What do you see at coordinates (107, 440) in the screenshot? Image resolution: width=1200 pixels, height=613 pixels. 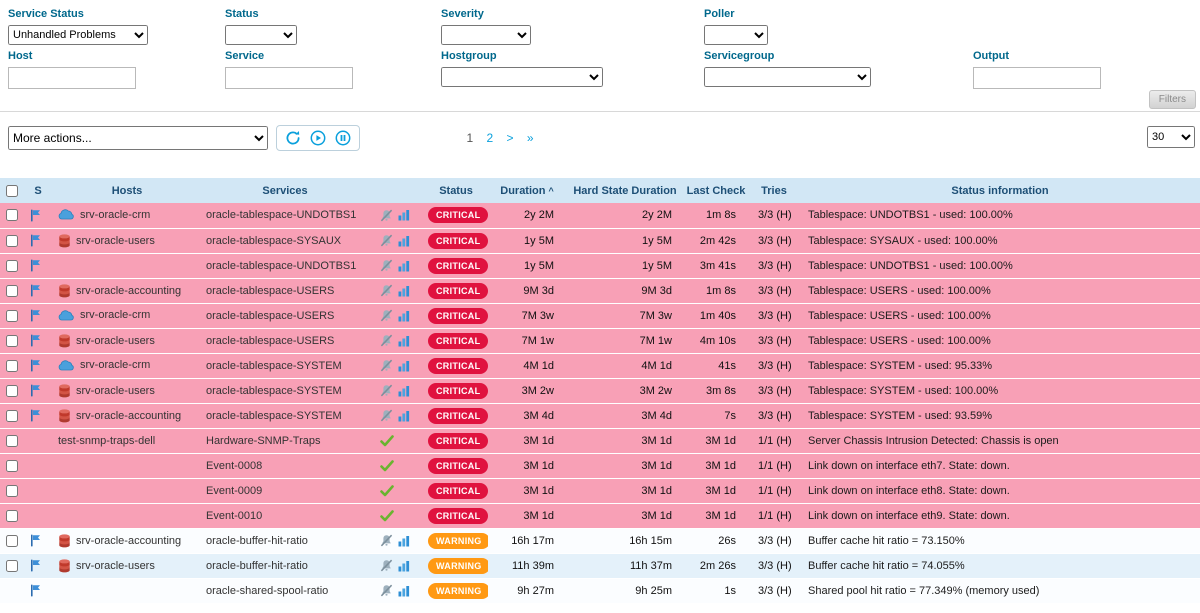 I see `host-link: test-snmp-traps-dell` at bounding box center [107, 440].